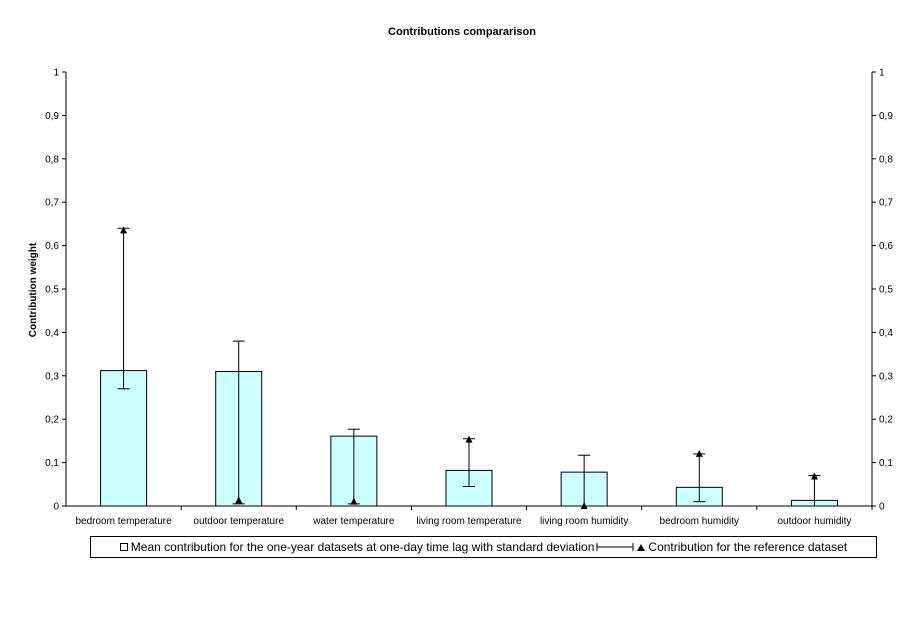  I want to click on legend-square-icon, so click(123, 547).